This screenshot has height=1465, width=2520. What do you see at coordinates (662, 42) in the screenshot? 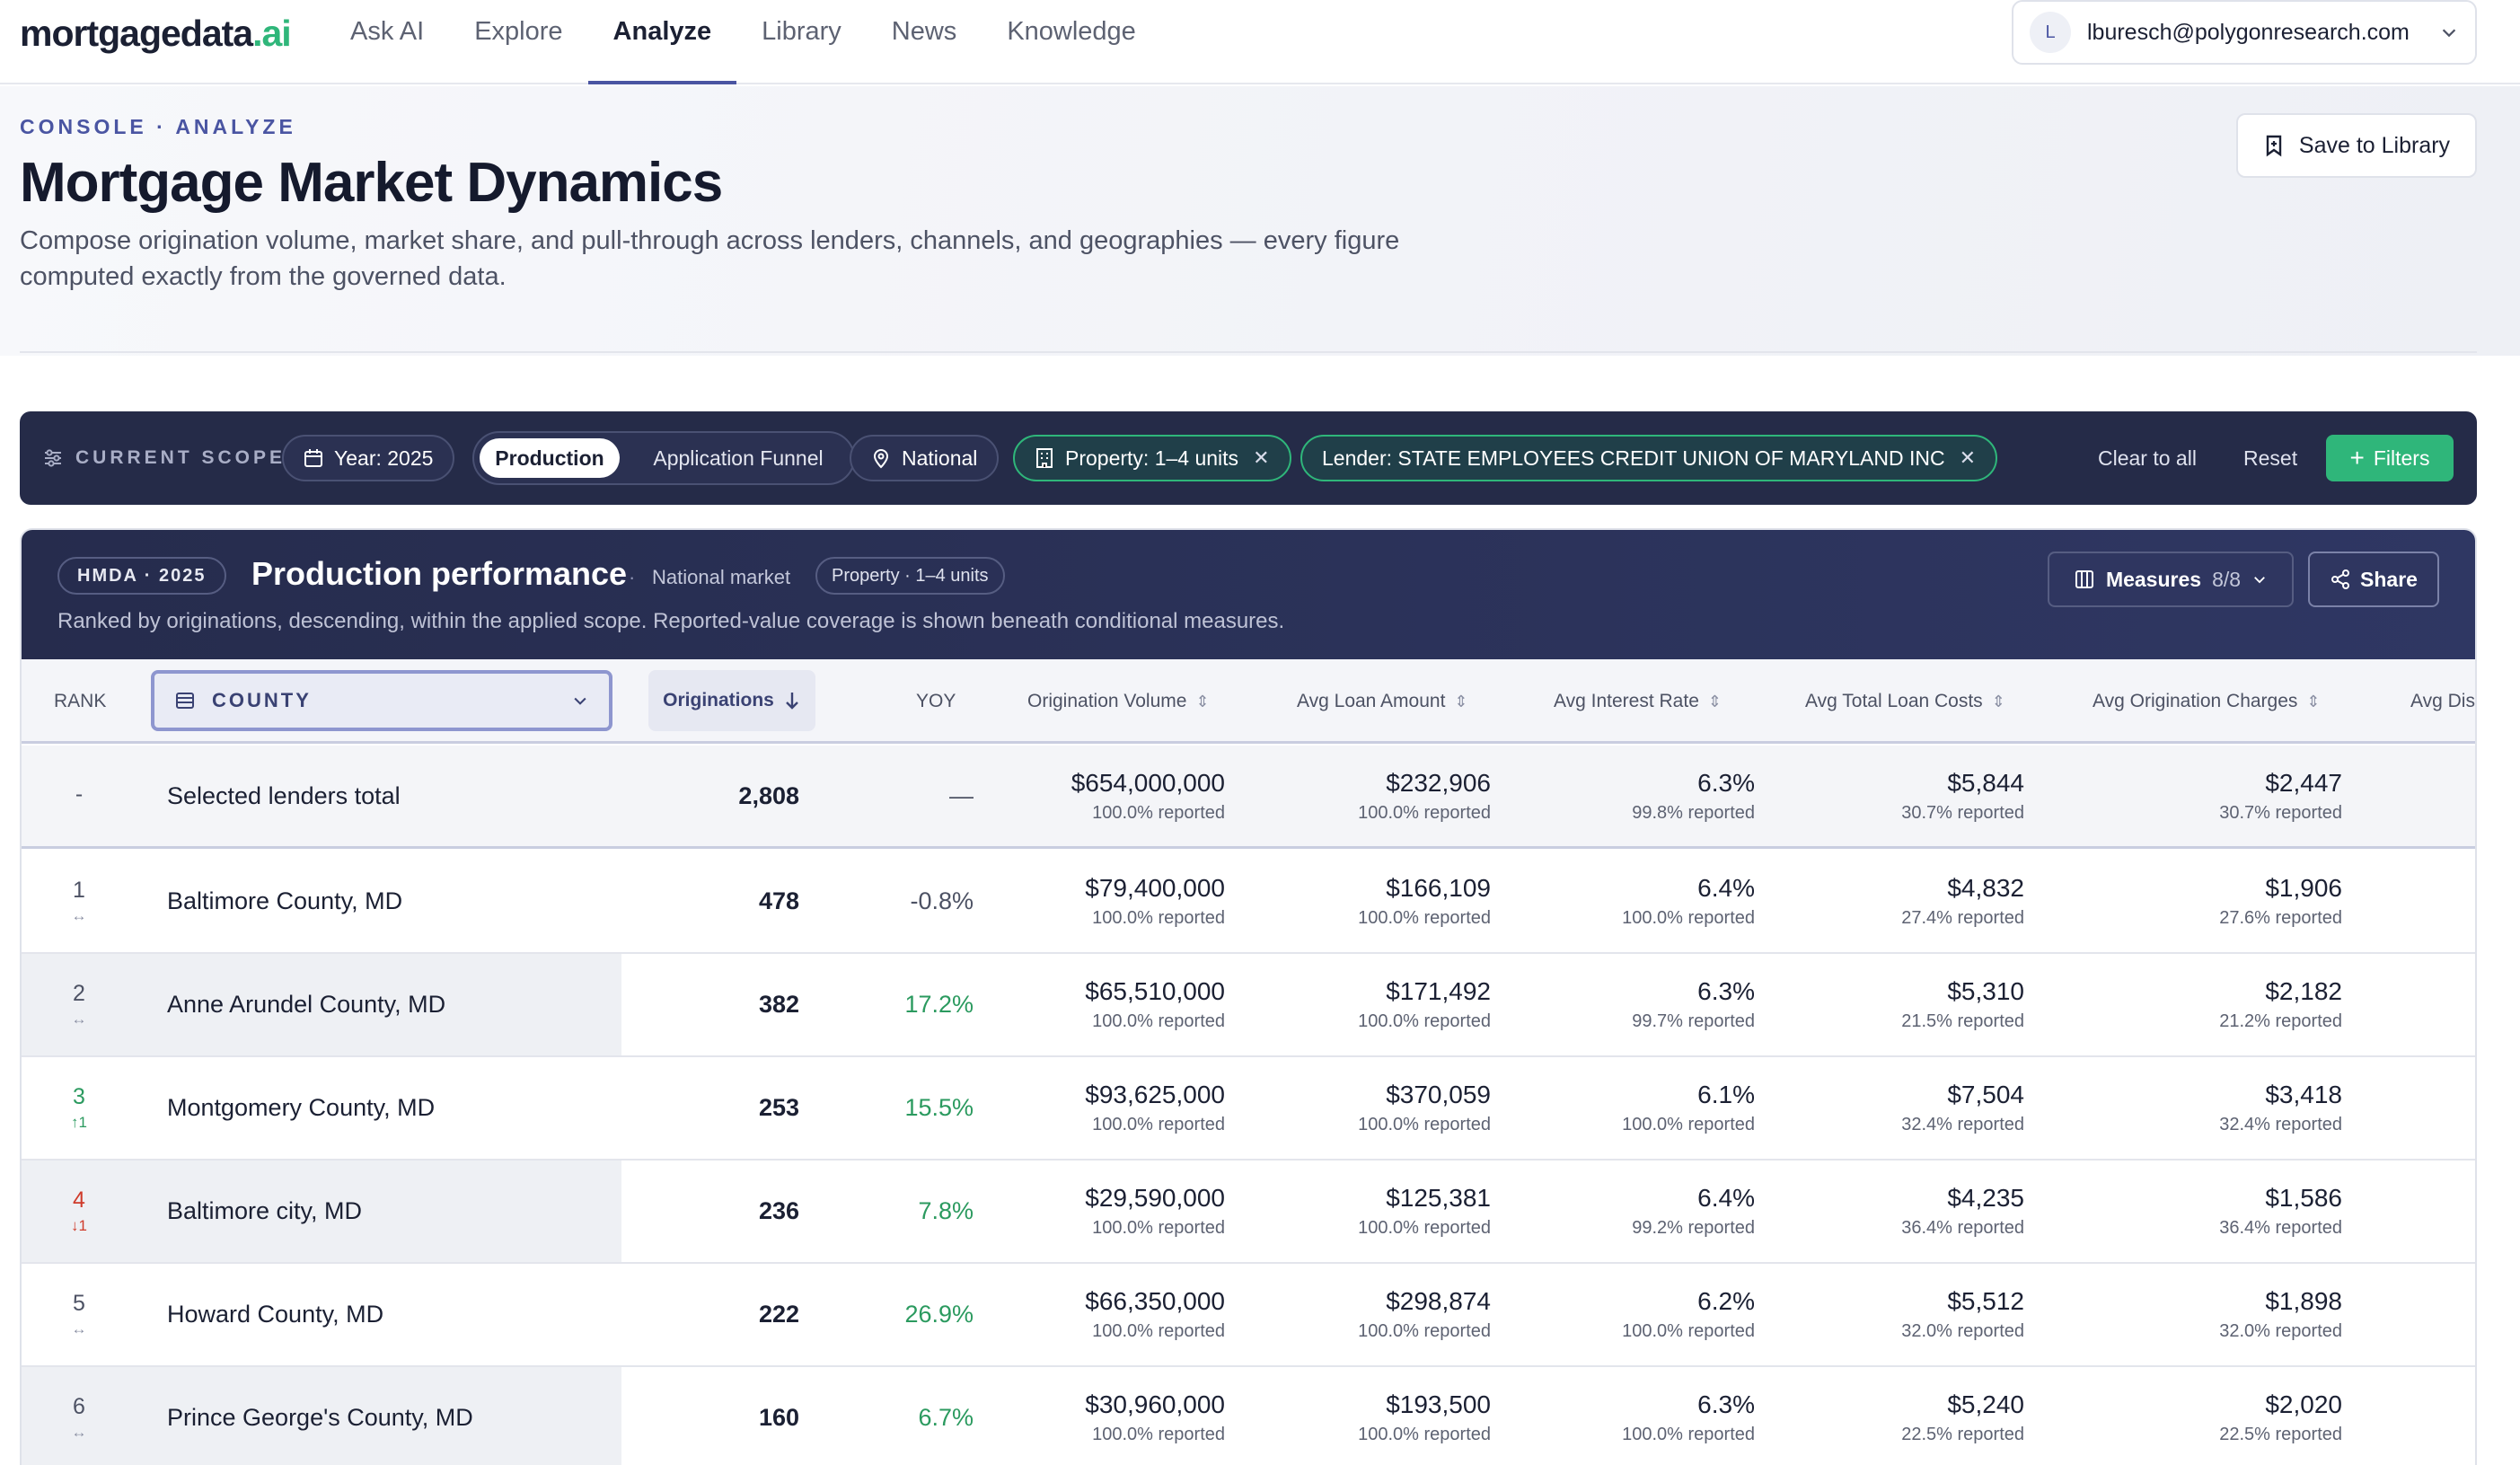
I see `nav-analyze: Analyze` at bounding box center [662, 42].